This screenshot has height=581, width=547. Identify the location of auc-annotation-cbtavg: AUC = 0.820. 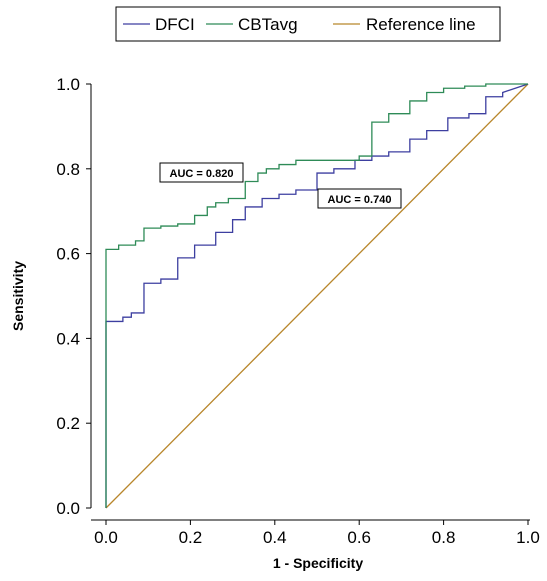
(201, 172).